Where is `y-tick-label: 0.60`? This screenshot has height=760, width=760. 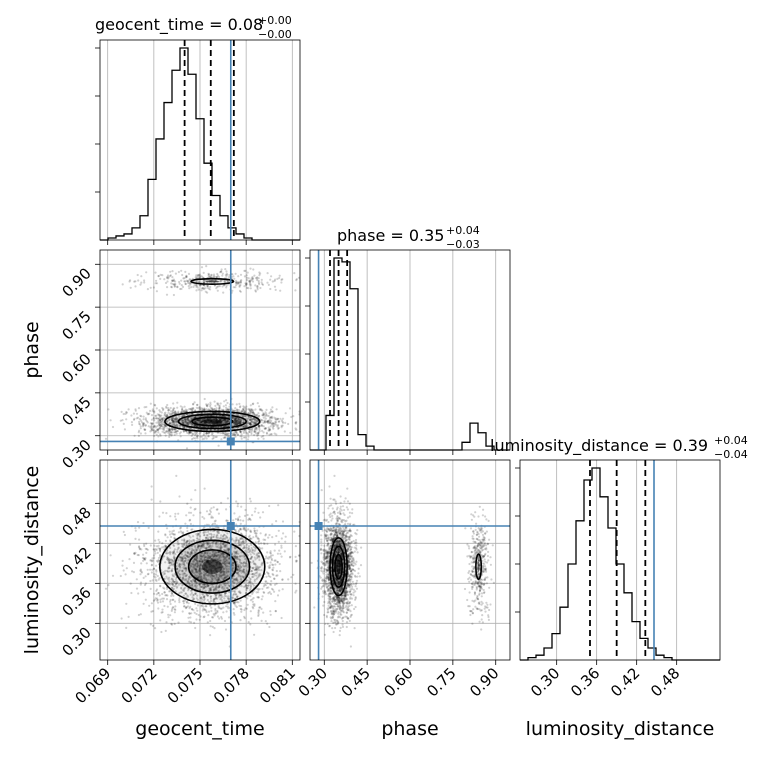 y-tick-label: 0.60 is located at coordinates (76, 368).